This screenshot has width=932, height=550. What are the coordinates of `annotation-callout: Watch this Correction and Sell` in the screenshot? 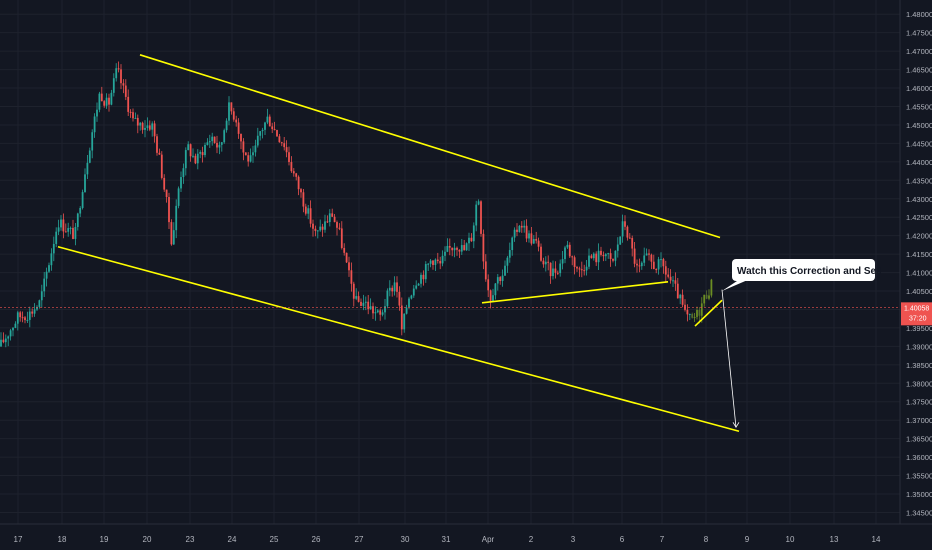 It's located at (802, 275).